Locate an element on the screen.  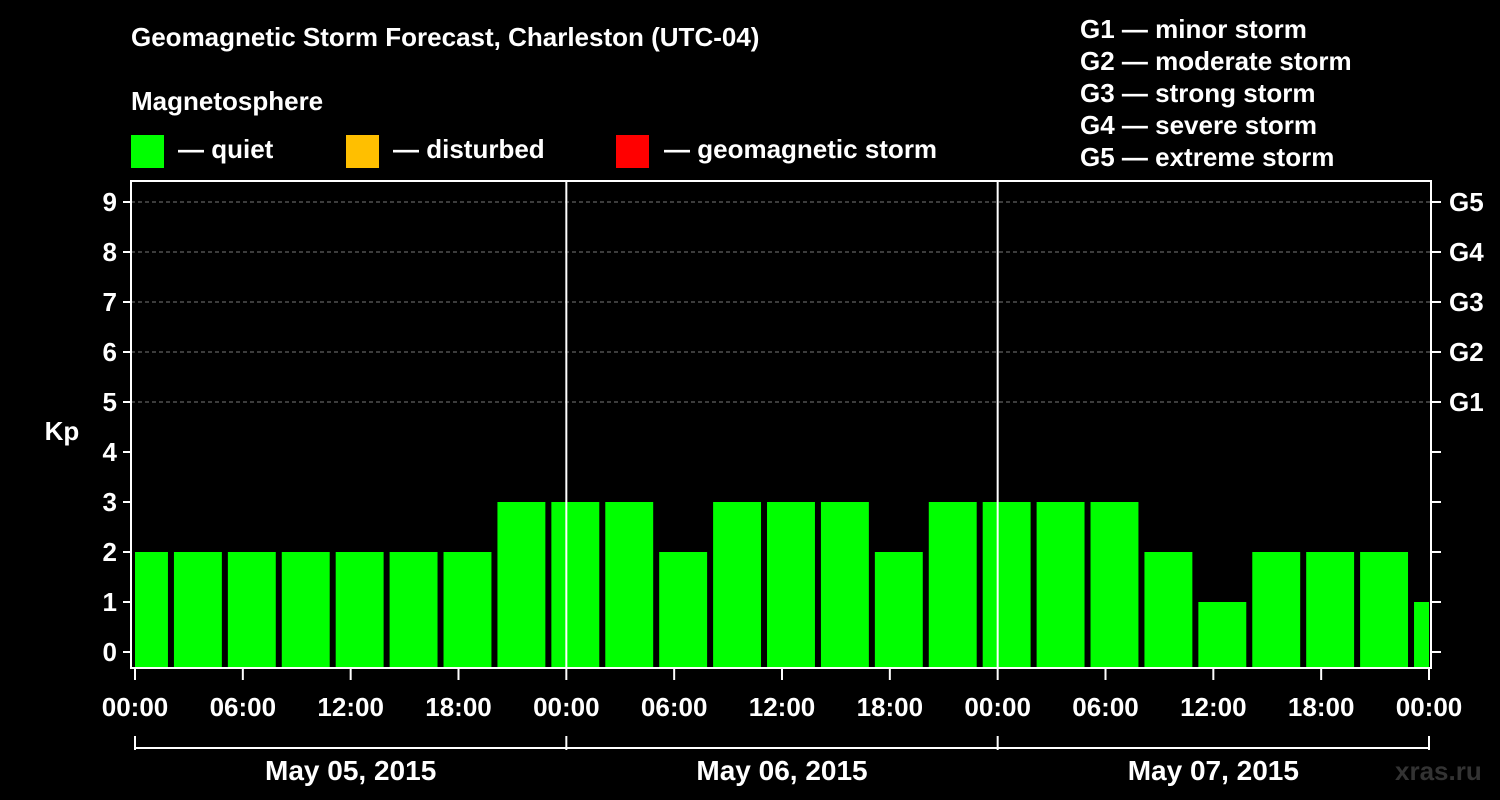
y-tick-label: 1 is located at coordinates (110, 602).